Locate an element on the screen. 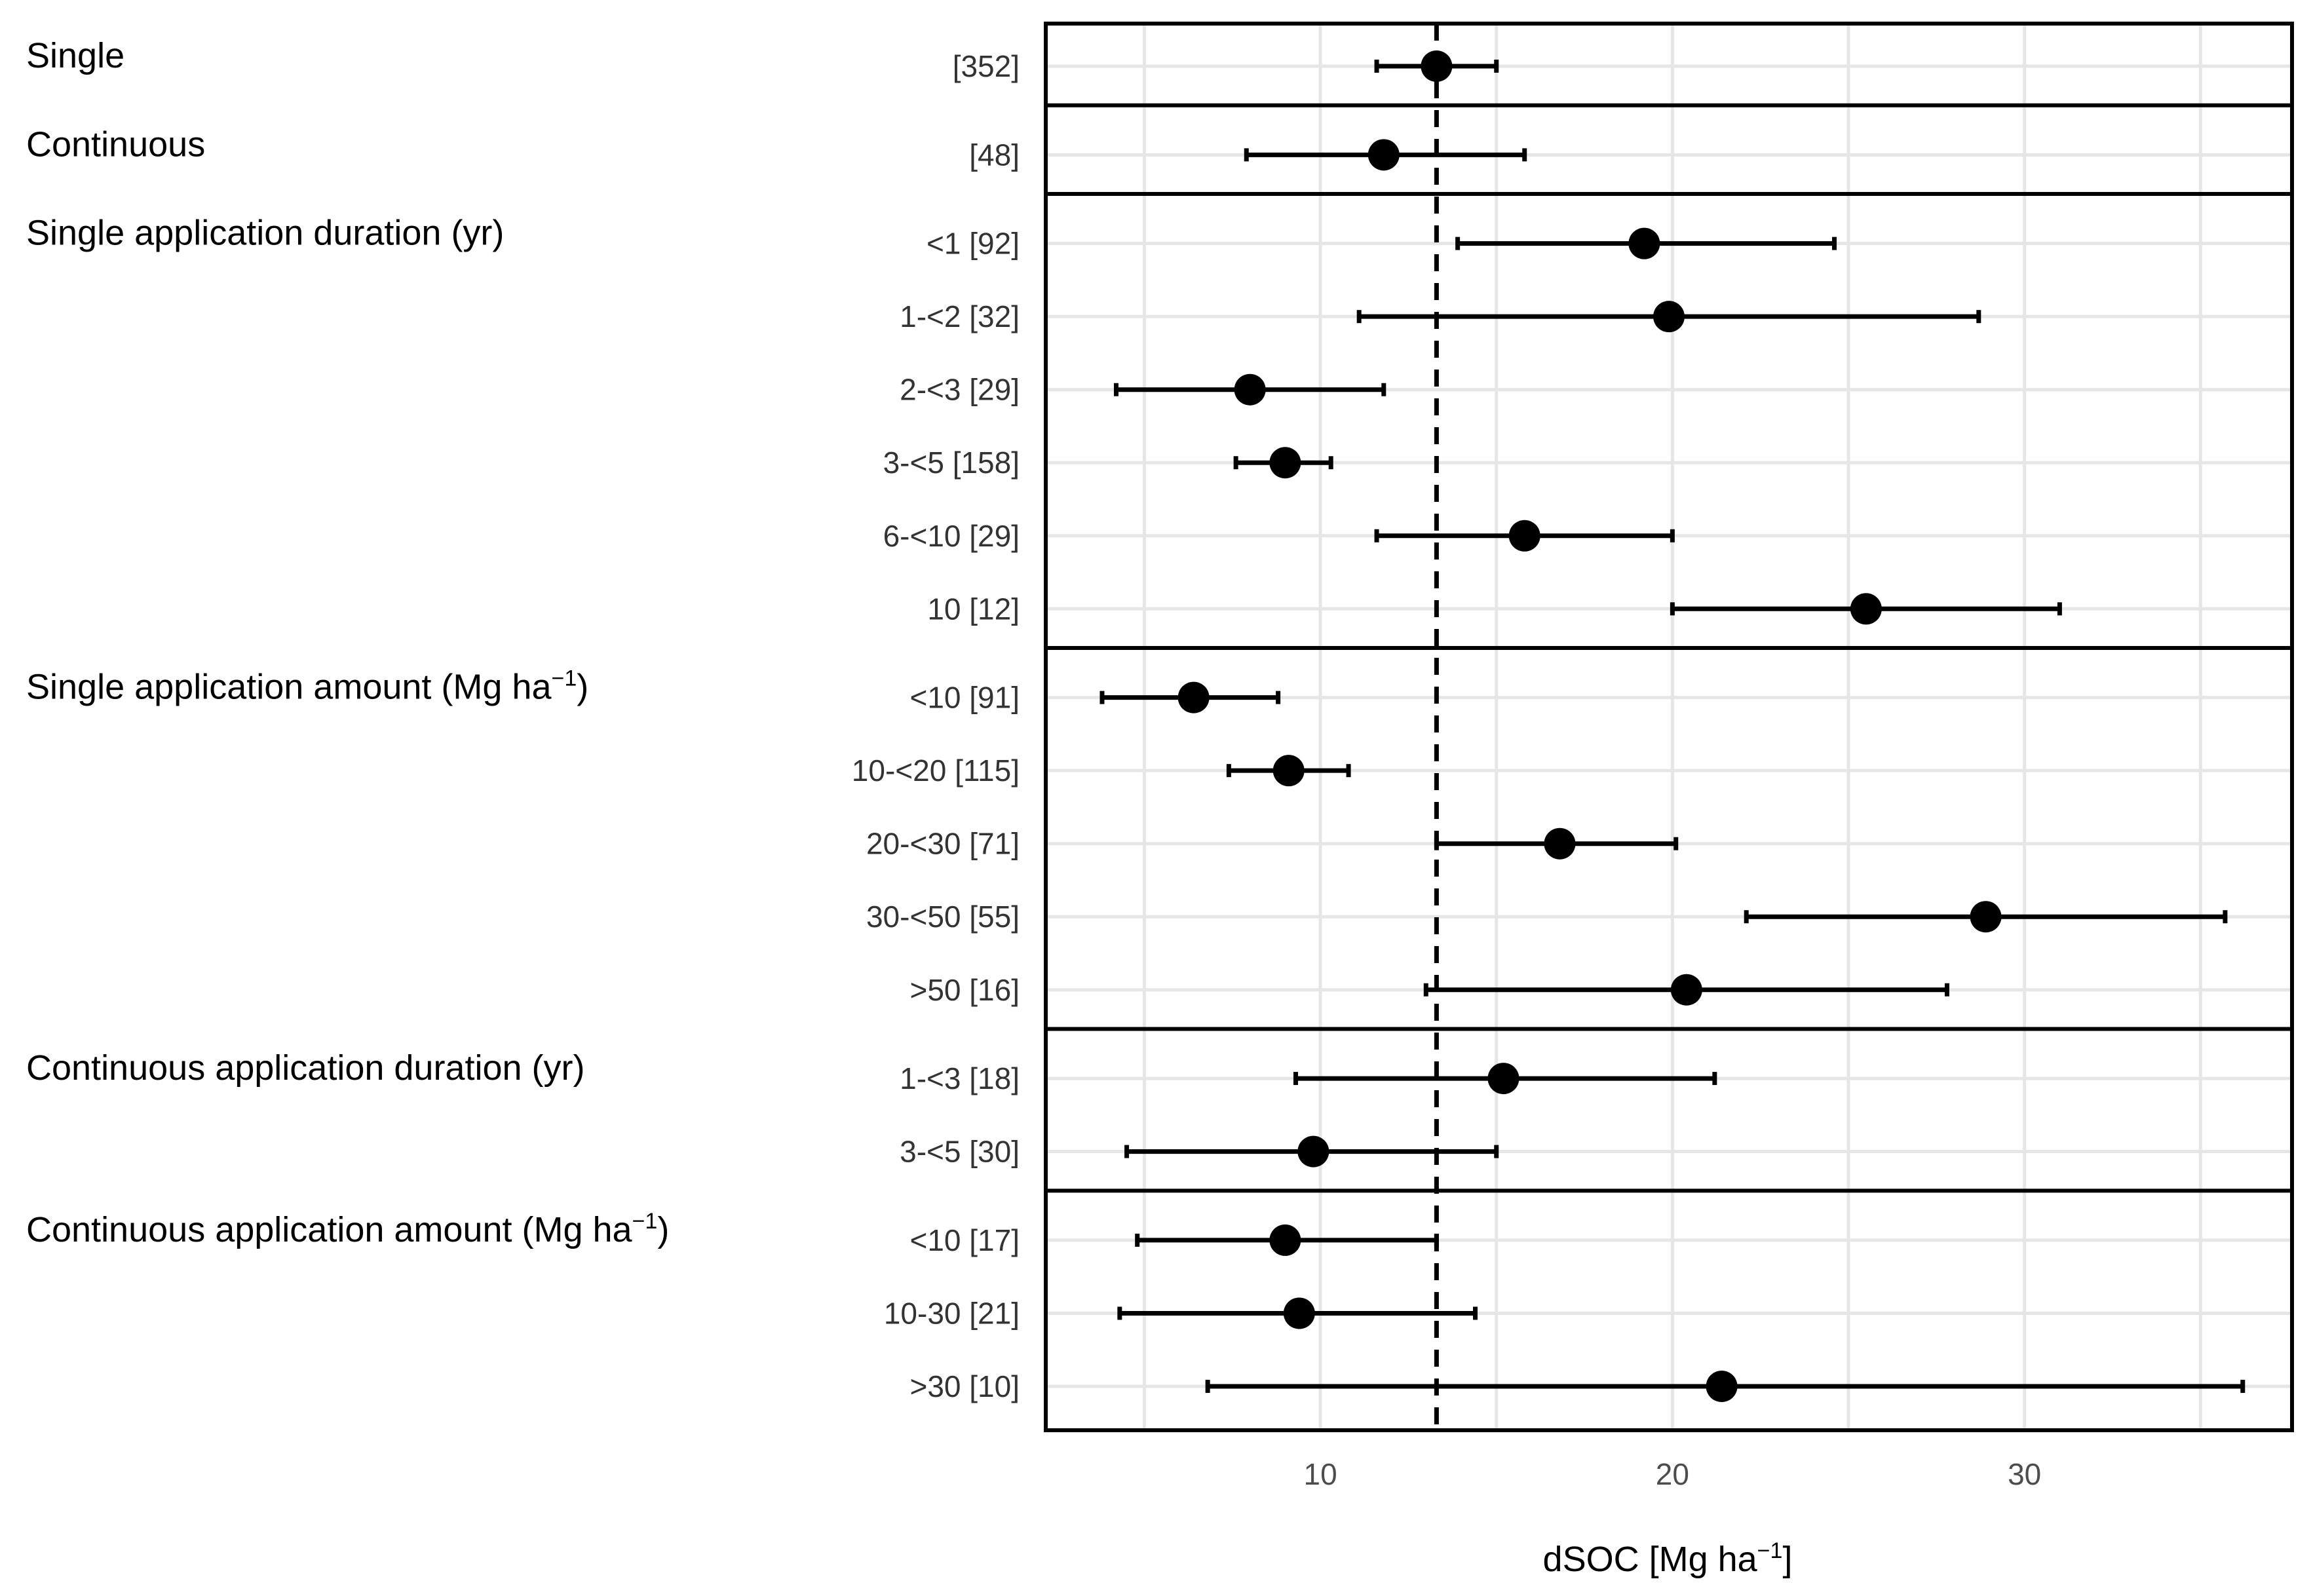 The image size is (2313, 1596). row-label: 10 [12] is located at coordinates (973, 609).